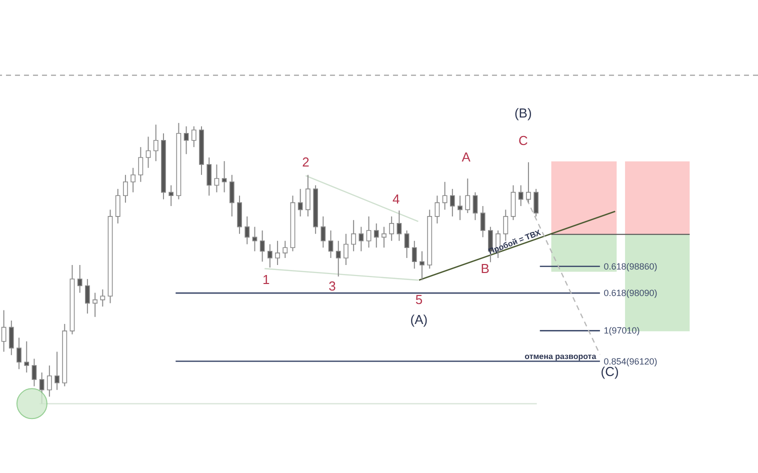  I want to click on text: 1(97010), so click(622, 331).